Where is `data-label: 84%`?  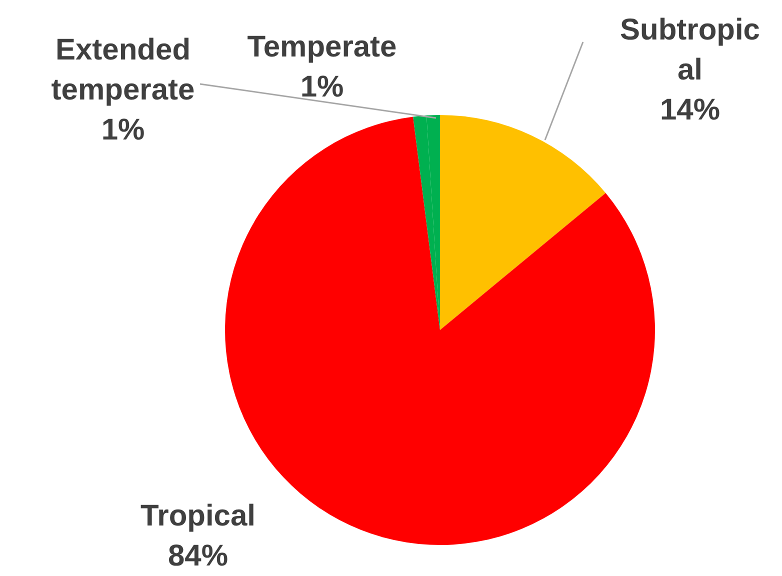 data-label: 84% is located at coordinates (198, 556).